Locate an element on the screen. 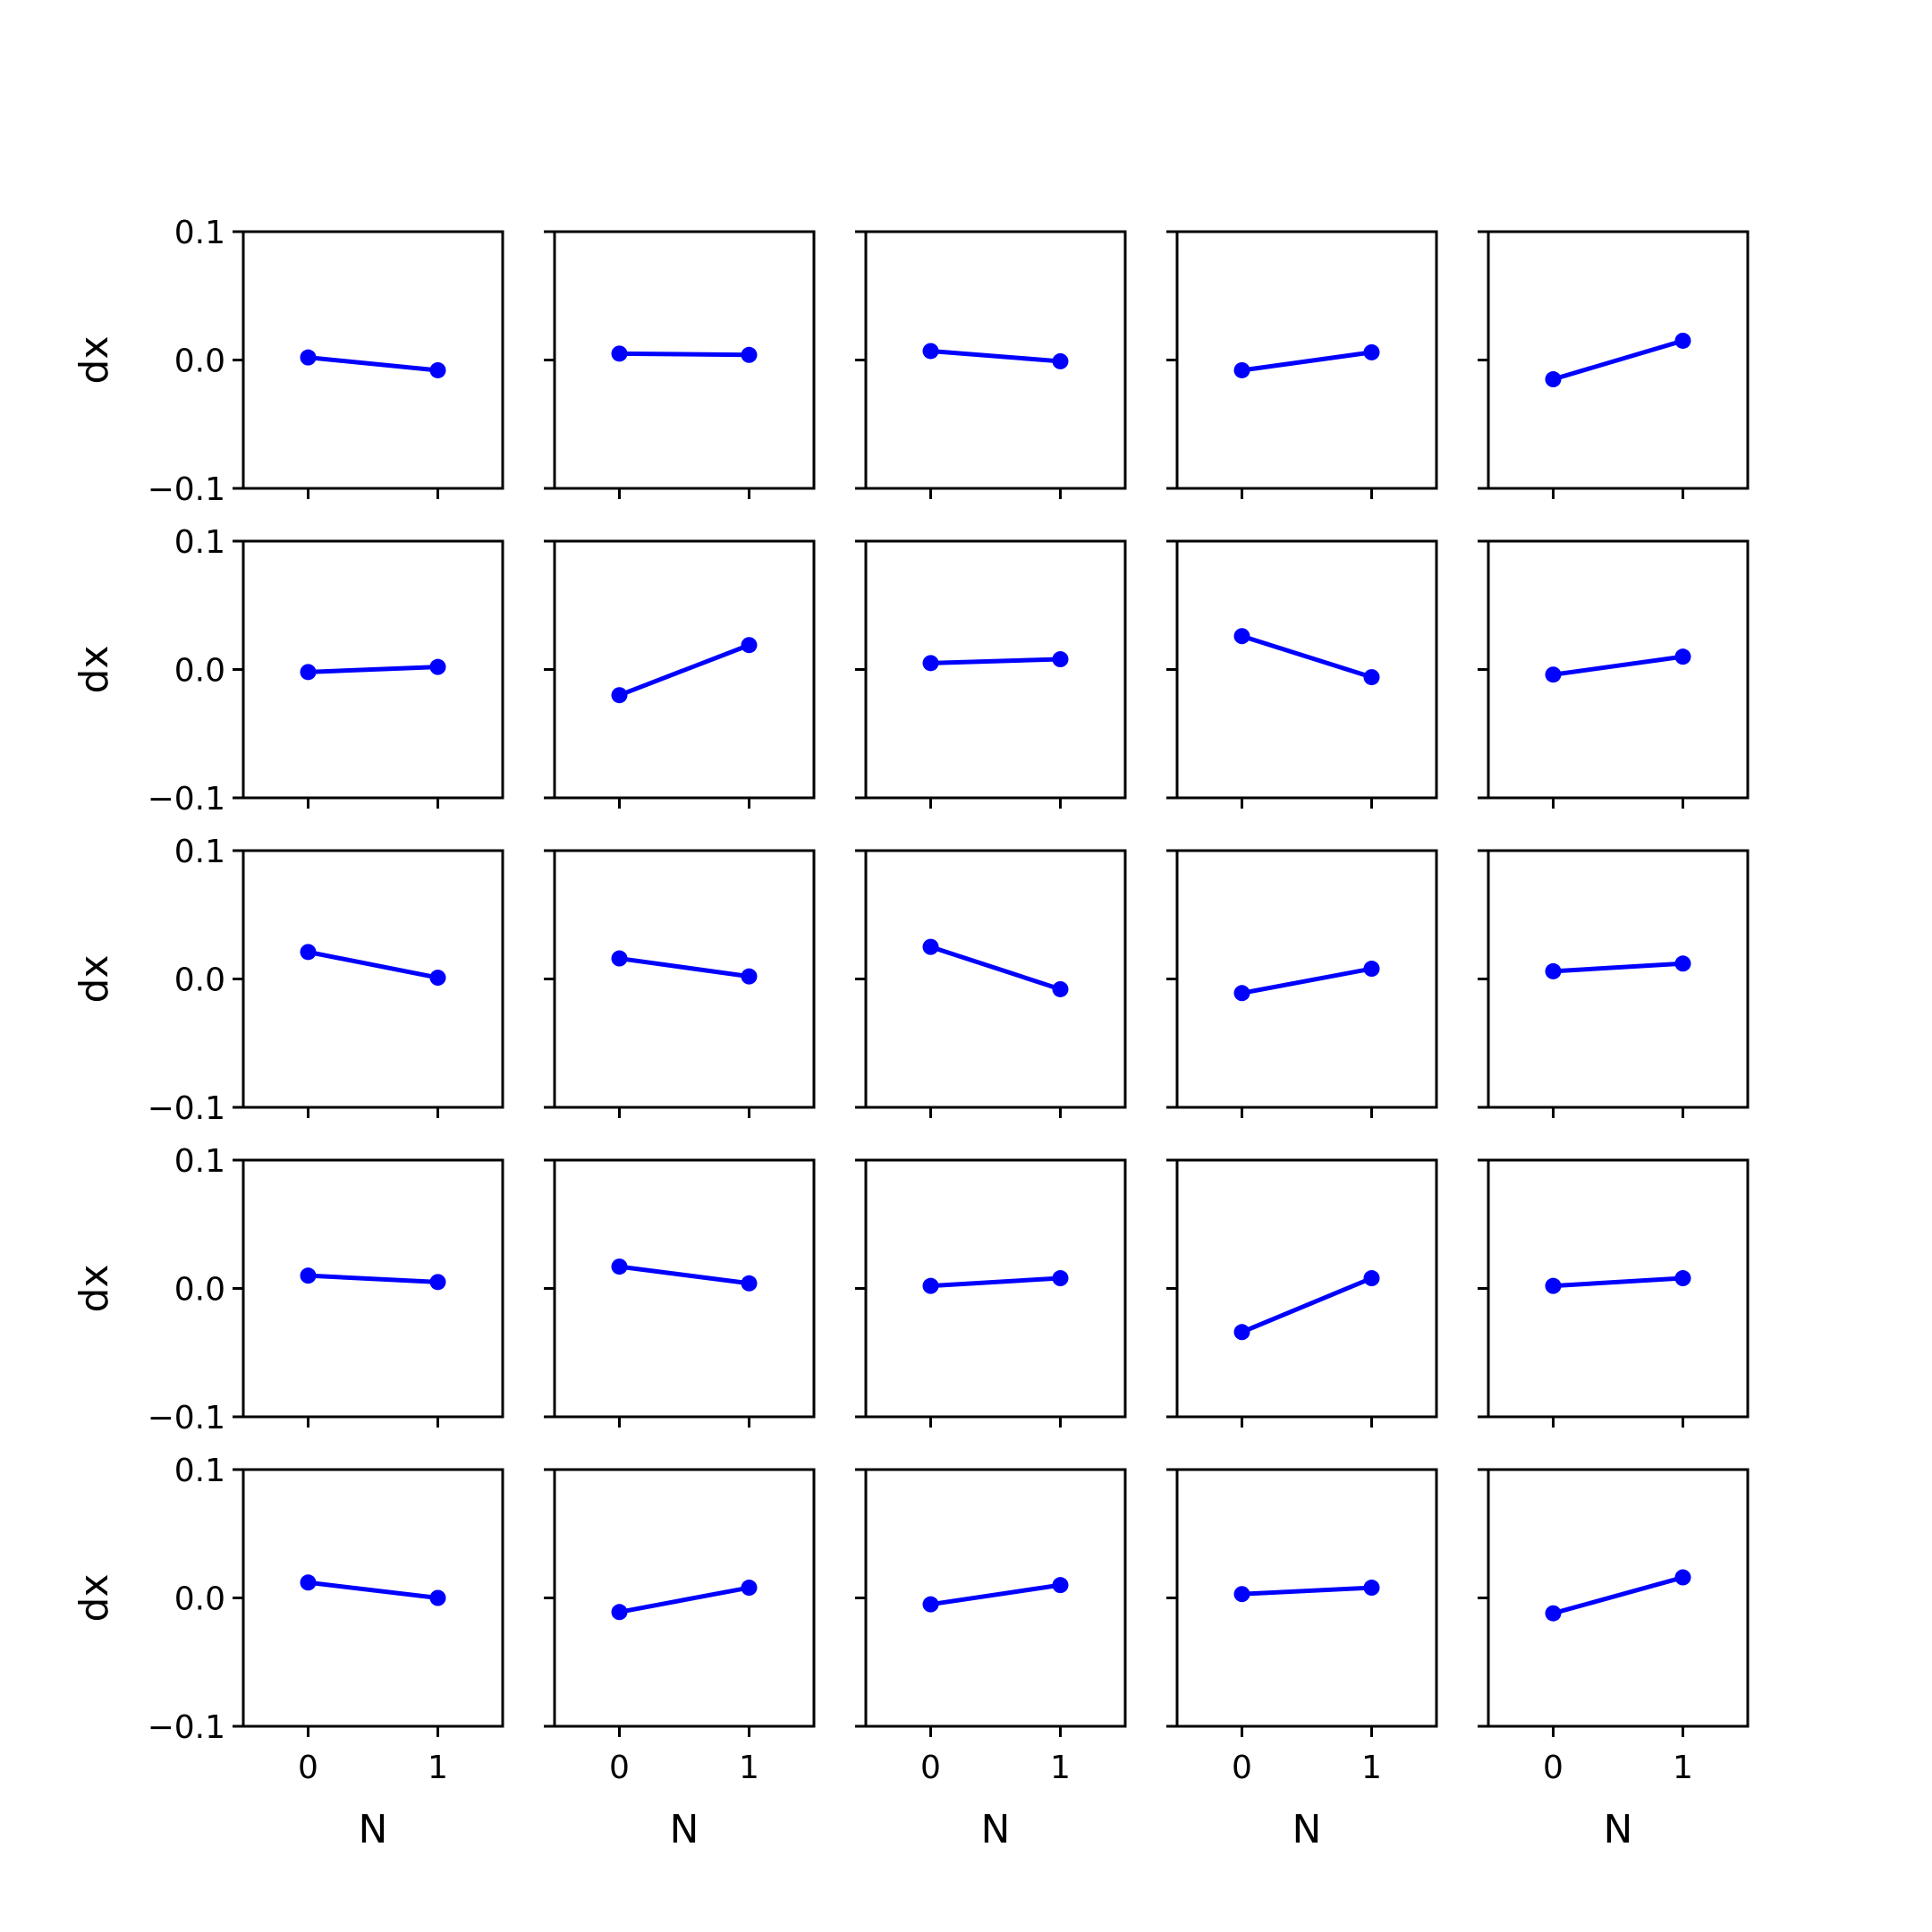 The height and width of the screenshot is (1932, 1932). subplot-r3-c2 is located at coordinates (680, 983).